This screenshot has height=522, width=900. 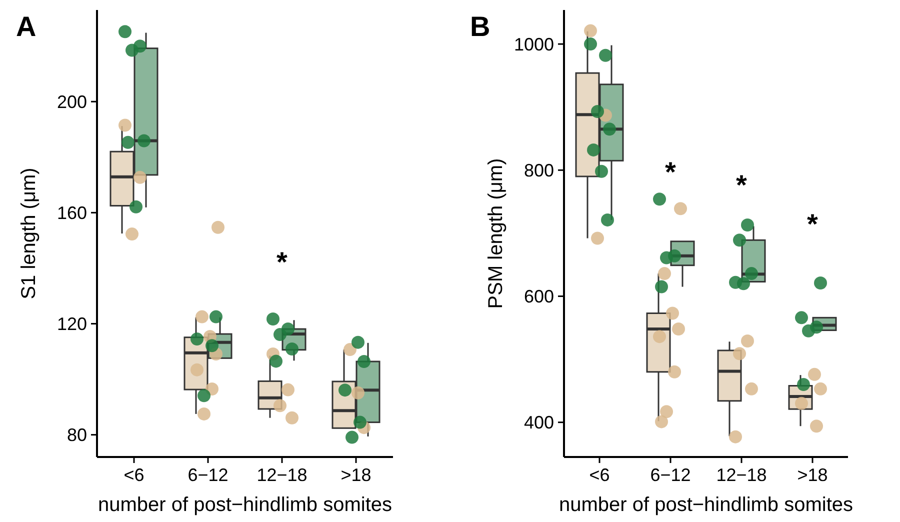 I want to click on y-tick-label: 600, so click(x=539, y=296).